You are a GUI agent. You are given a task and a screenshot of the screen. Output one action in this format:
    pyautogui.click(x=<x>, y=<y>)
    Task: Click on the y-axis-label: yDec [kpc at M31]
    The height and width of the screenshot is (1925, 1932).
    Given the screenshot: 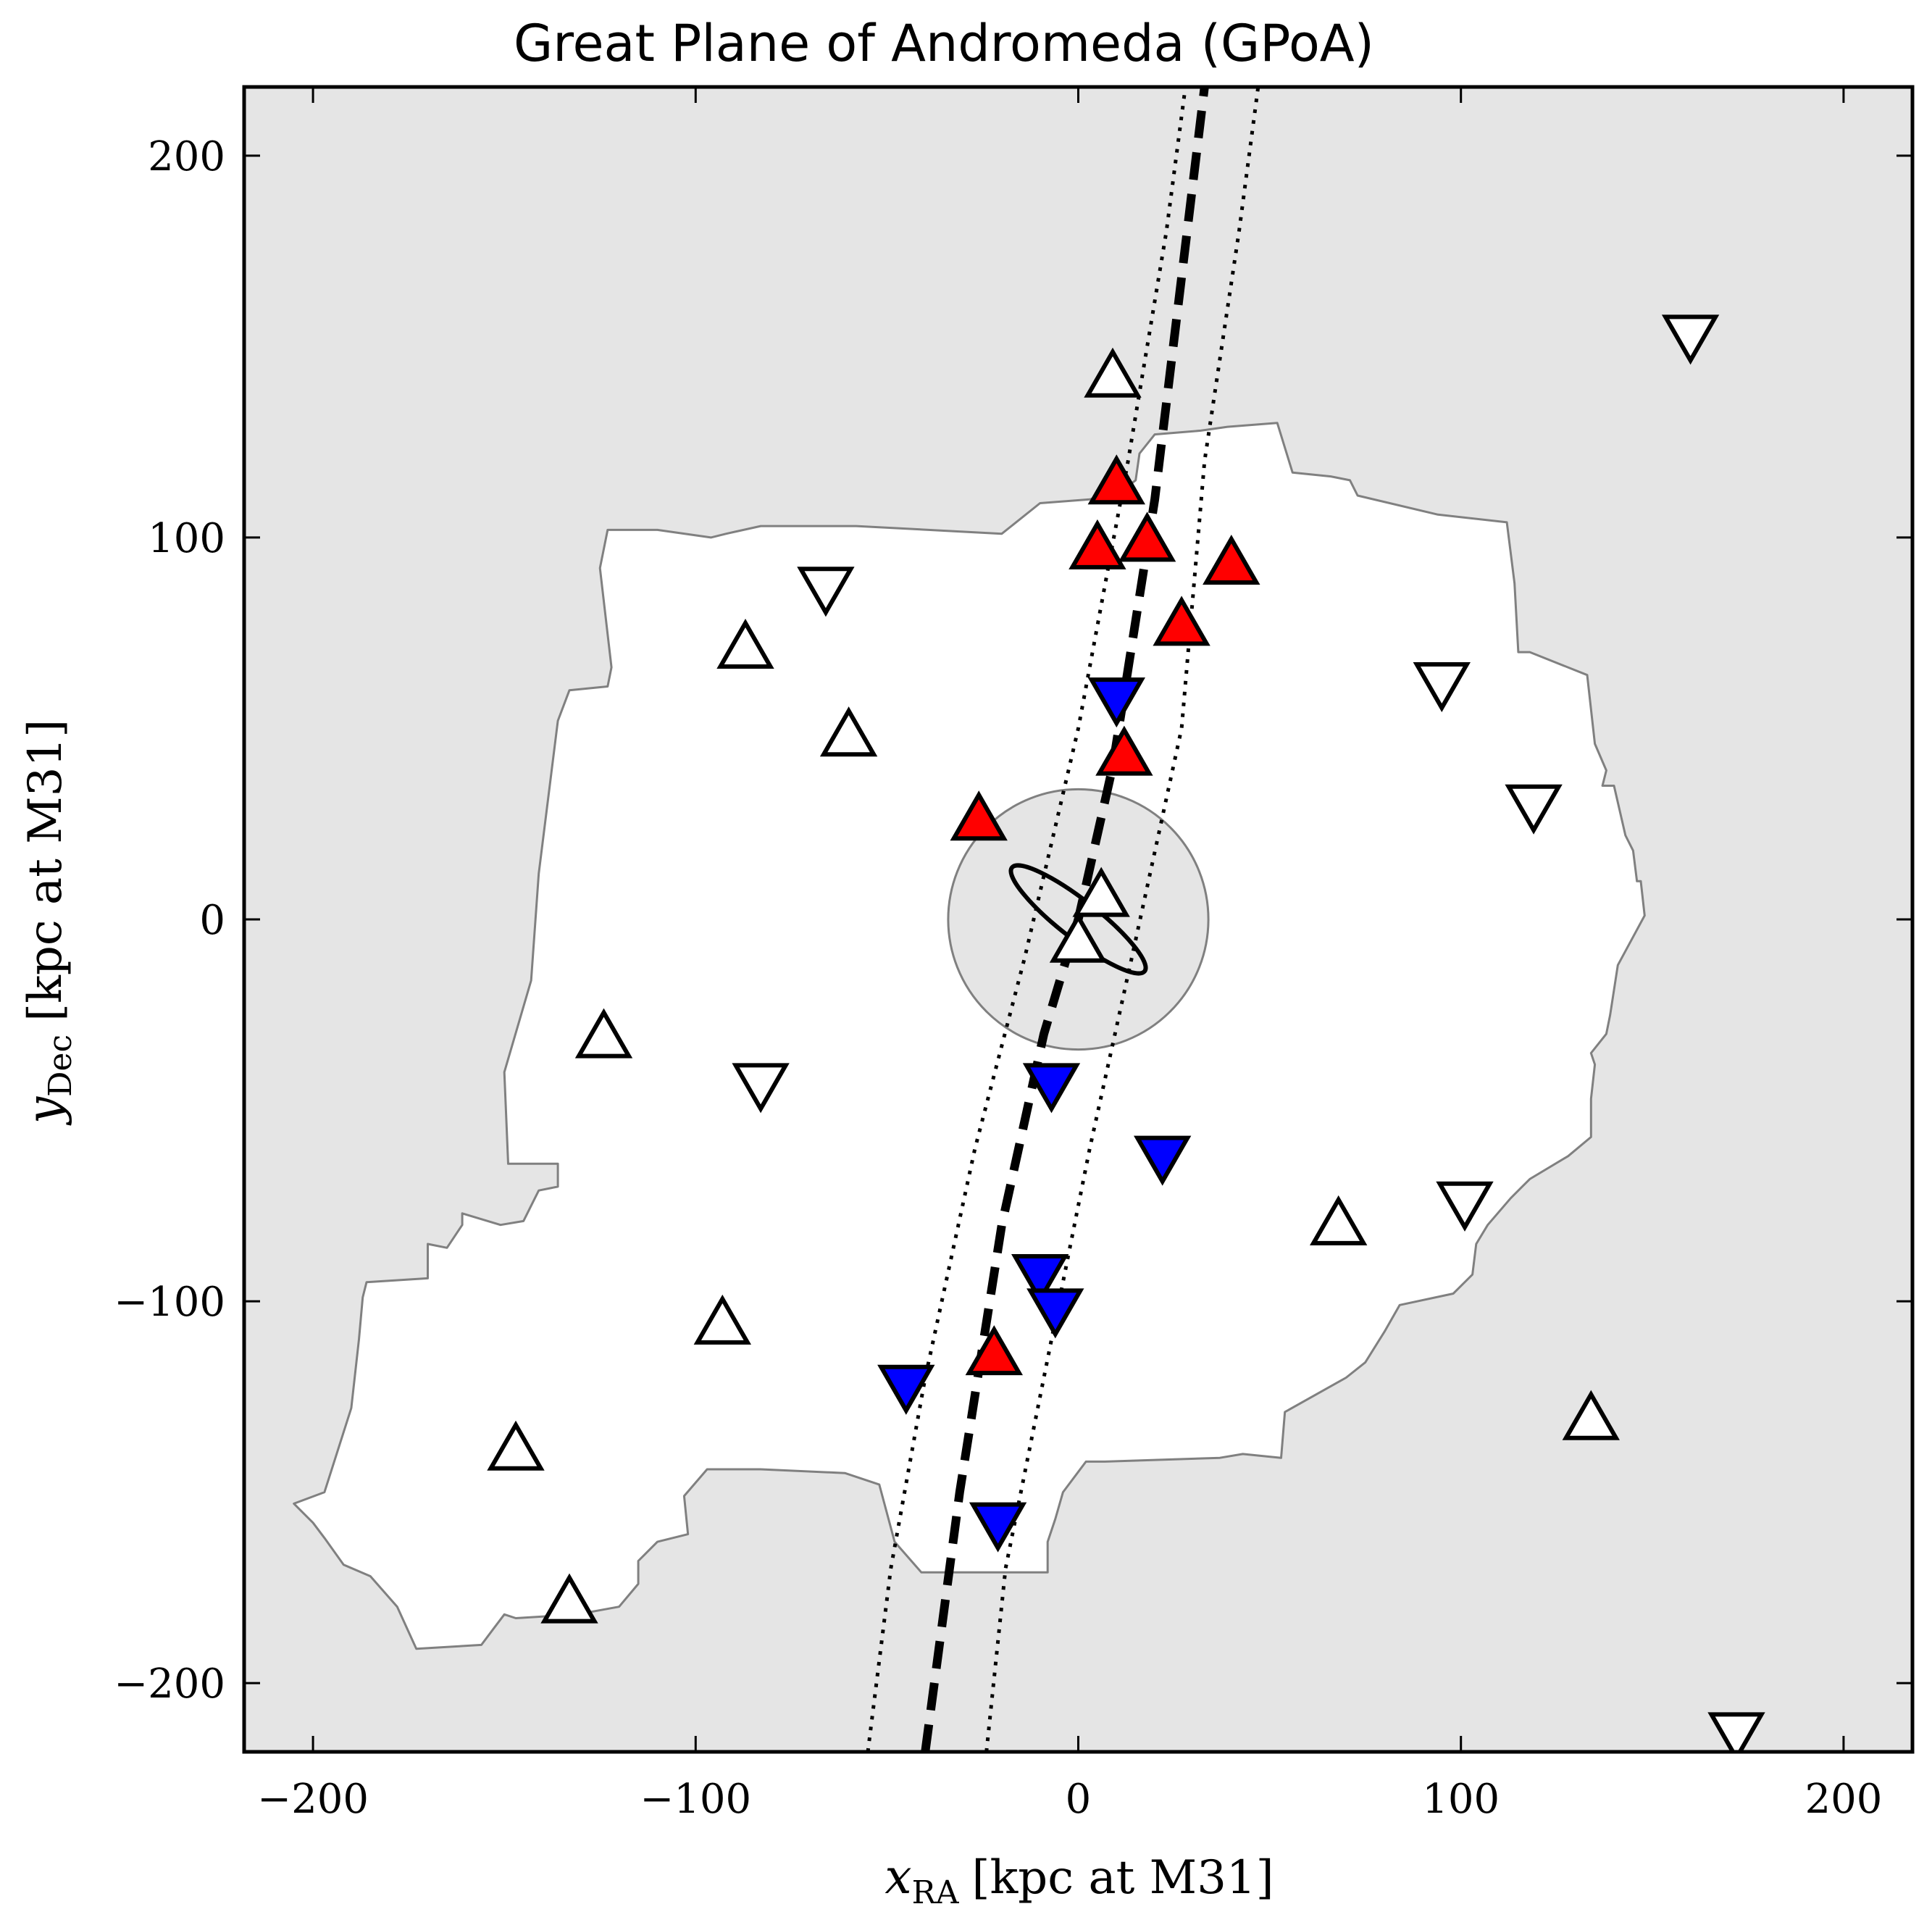 What is the action you would take?
    pyautogui.click(x=48, y=923)
    